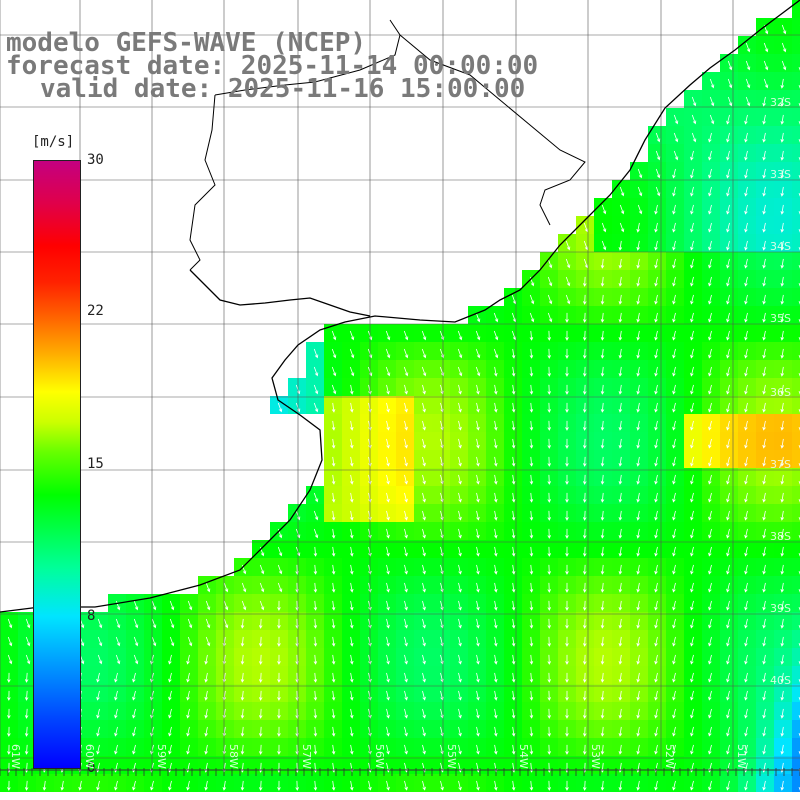 This screenshot has height=800, width=800. I want to click on colorbar, so click(57, 464).